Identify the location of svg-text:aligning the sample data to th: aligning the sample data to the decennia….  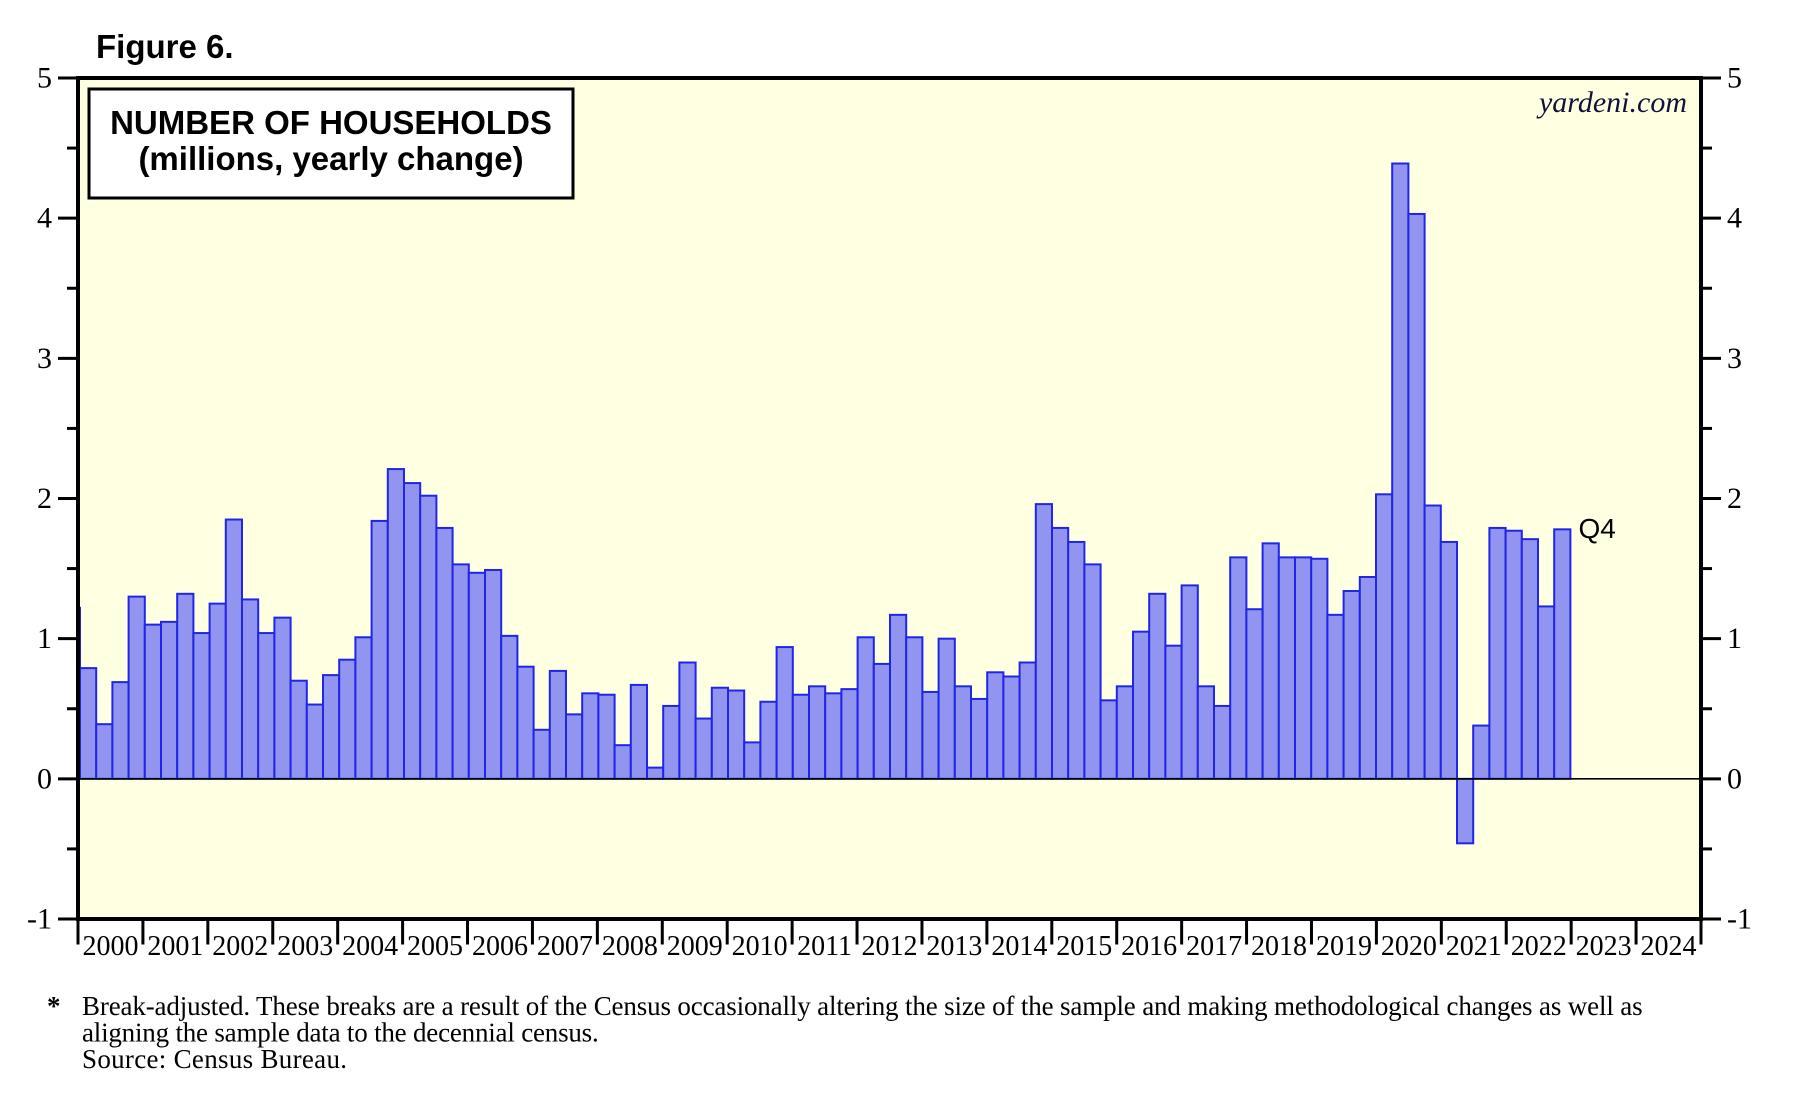
(340, 1033).